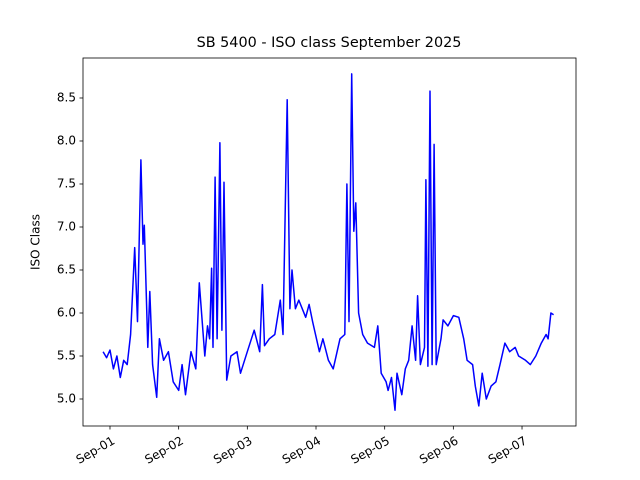 Image resolution: width=640 pixels, height=480 pixels. I want to click on y-tick-label: 6.0, so click(66, 312).